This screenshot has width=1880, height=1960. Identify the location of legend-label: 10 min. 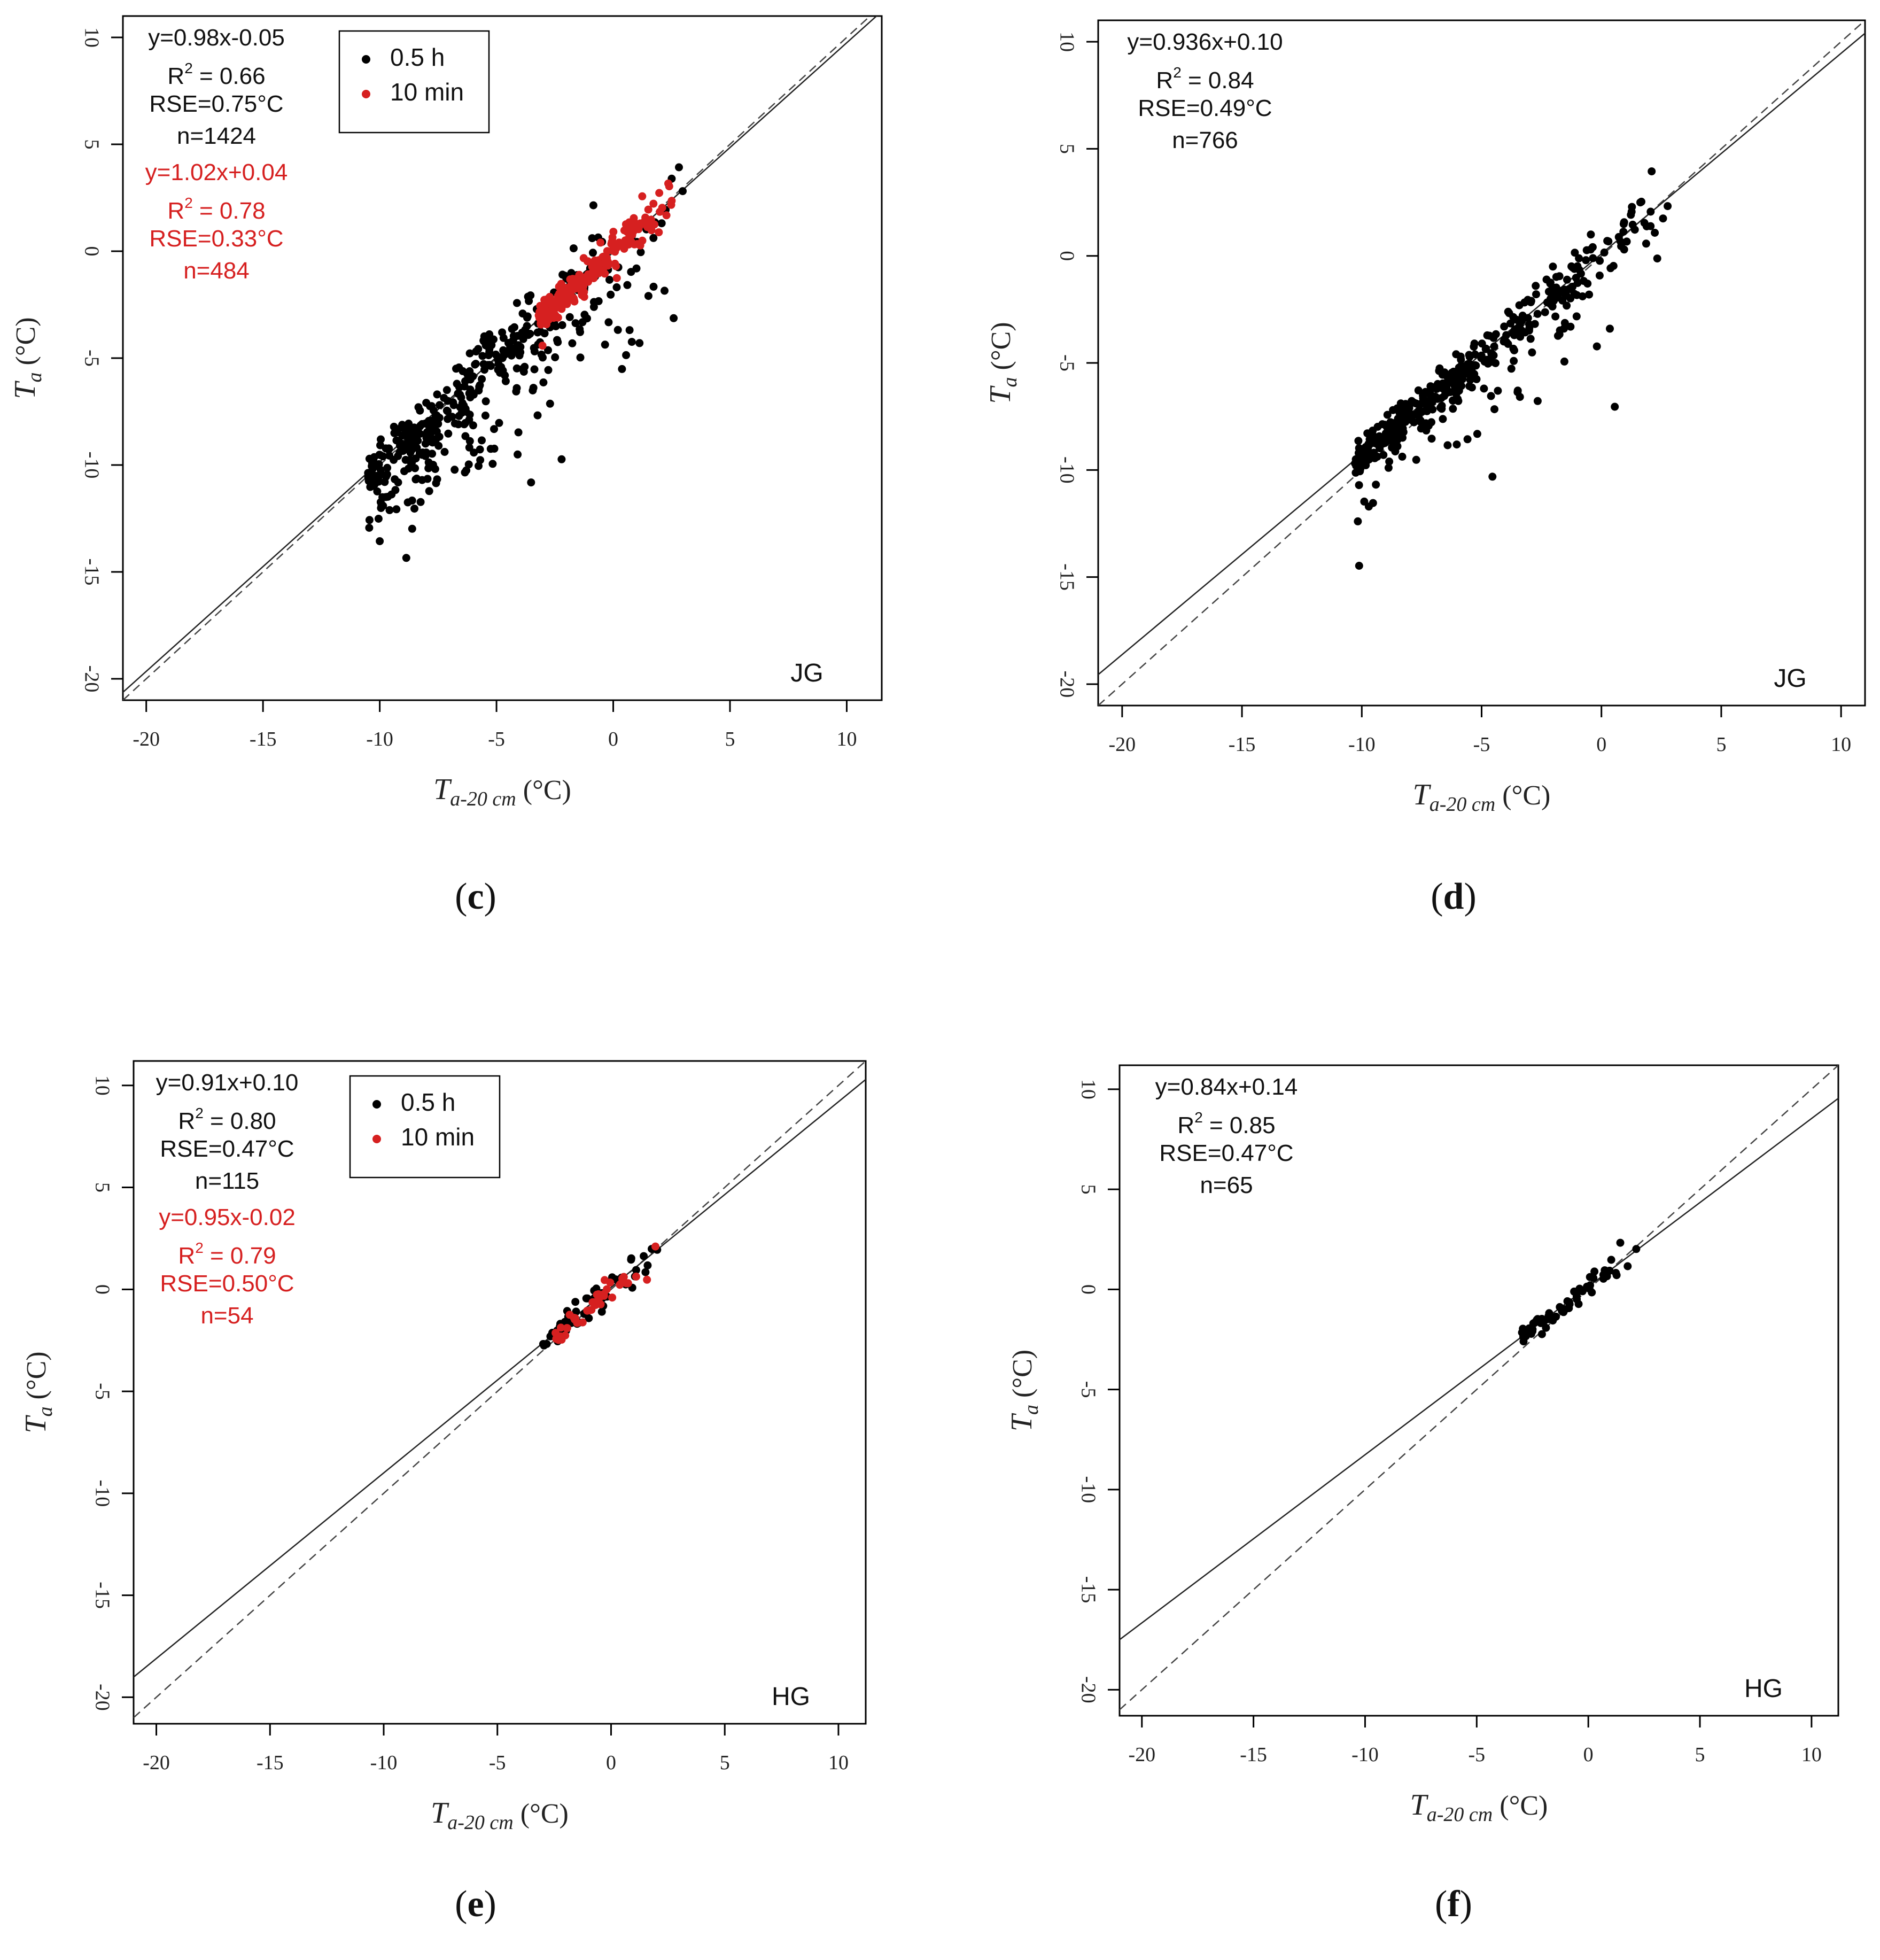
(427, 92).